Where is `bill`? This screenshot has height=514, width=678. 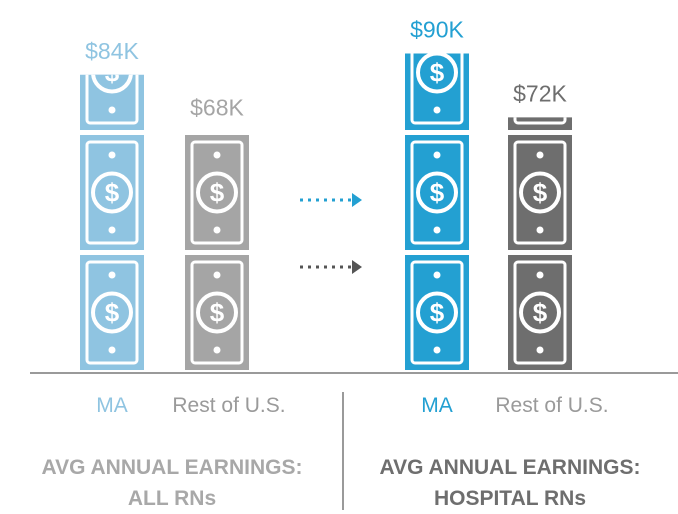 bill is located at coordinates (540, 123).